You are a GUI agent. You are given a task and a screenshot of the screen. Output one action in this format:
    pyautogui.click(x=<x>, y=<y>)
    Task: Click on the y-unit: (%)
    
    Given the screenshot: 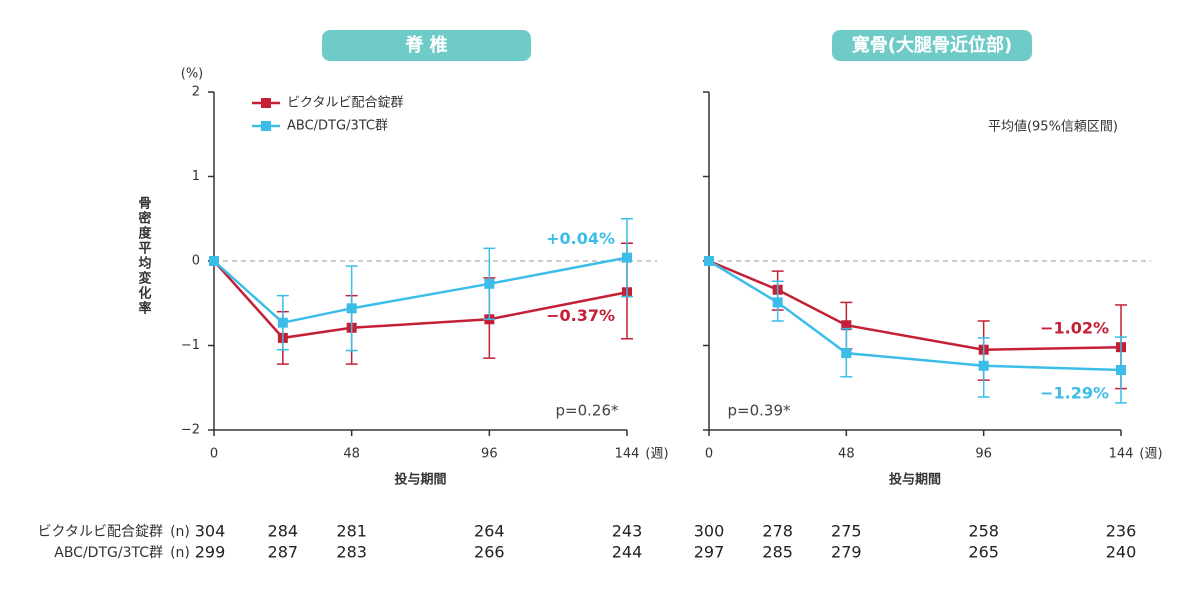 What is the action you would take?
    pyautogui.click(x=192, y=74)
    